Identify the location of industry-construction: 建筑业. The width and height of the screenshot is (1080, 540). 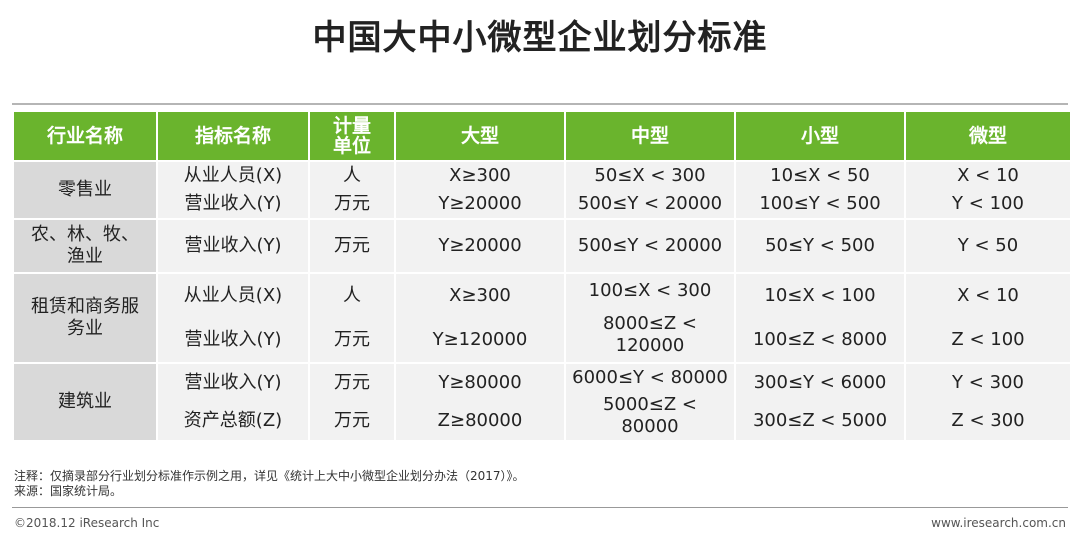
(85, 402).